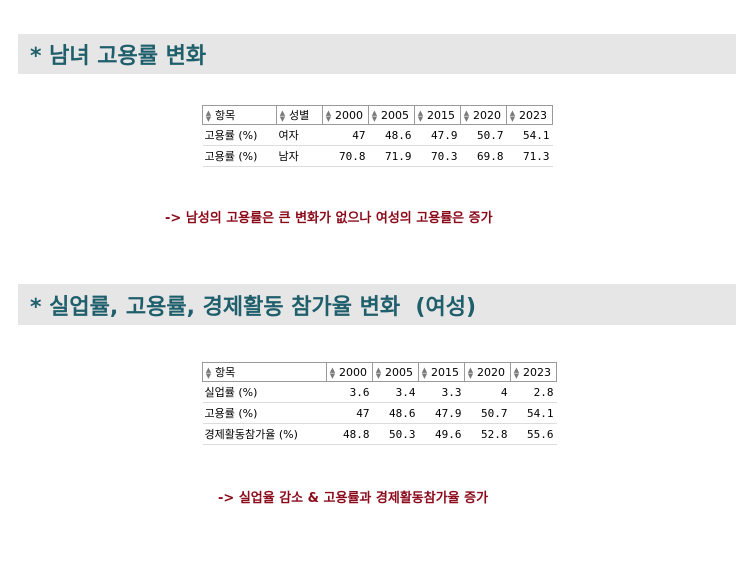  I want to click on section-title-female-indicators: * 실업률, 고용률, 경제활동 참가율 변화 (여성), so click(377, 304).